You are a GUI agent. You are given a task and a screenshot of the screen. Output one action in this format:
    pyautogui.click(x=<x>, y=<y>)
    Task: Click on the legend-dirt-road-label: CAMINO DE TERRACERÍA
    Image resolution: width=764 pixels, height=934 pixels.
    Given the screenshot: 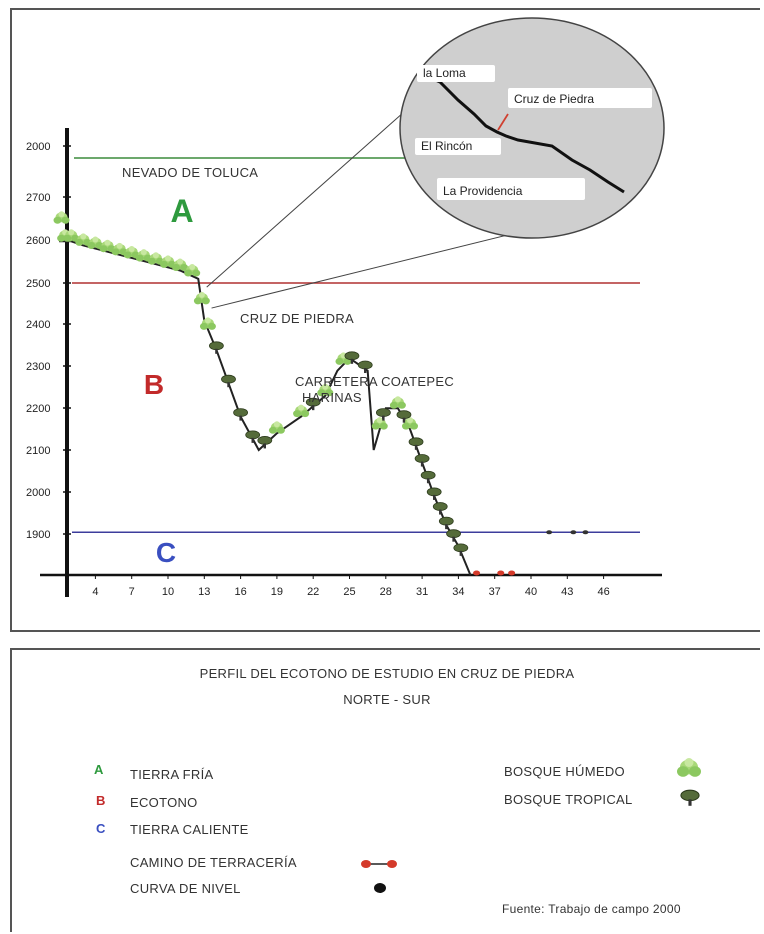 What is the action you would take?
    pyautogui.click(x=213, y=862)
    